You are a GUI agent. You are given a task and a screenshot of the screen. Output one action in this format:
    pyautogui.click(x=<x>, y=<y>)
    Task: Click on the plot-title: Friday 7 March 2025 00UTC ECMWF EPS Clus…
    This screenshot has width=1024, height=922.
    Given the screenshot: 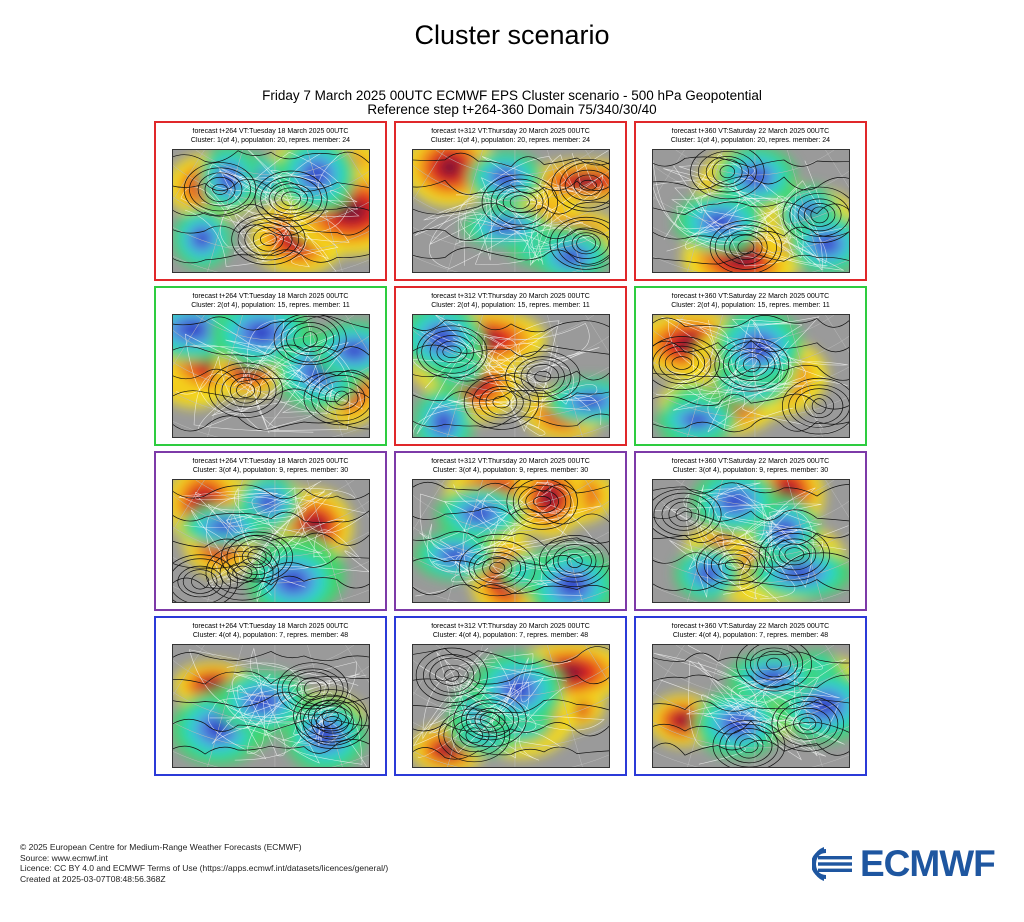 What is the action you would take?
    pyautogui.click(x=512, y=103)
    